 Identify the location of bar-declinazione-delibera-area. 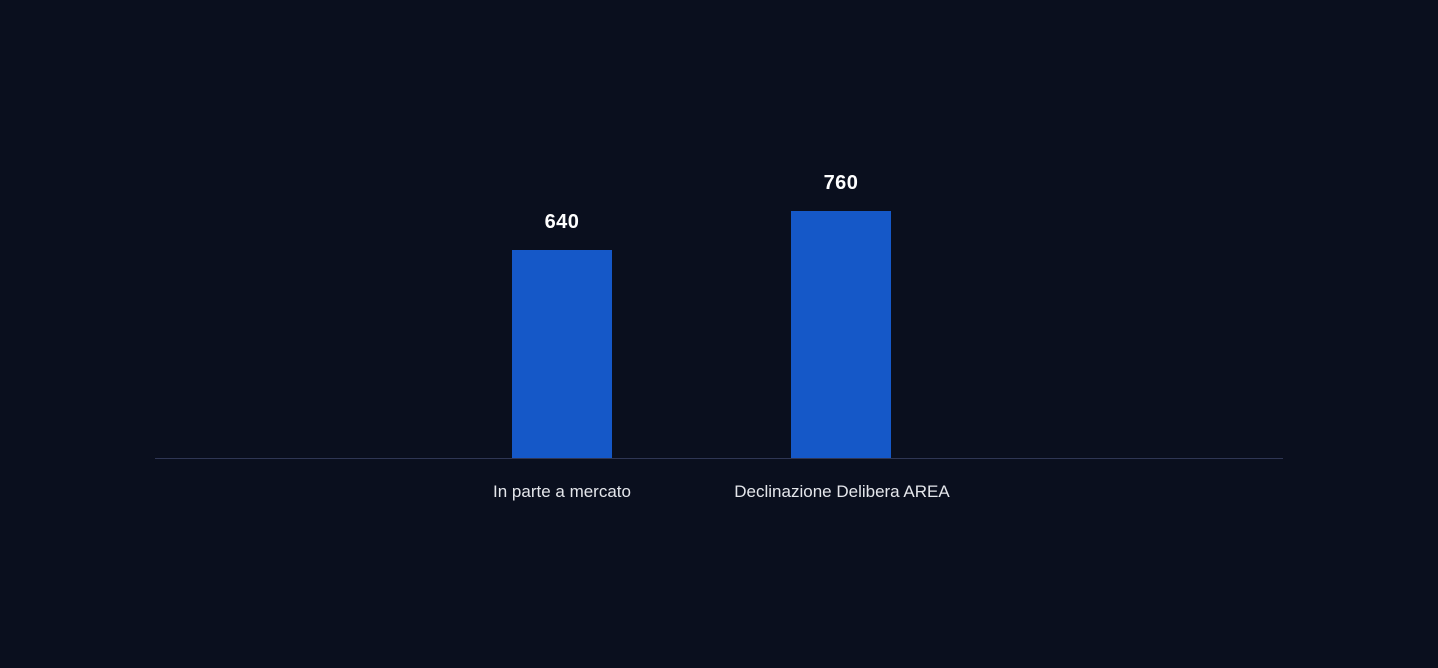
(841, 334).